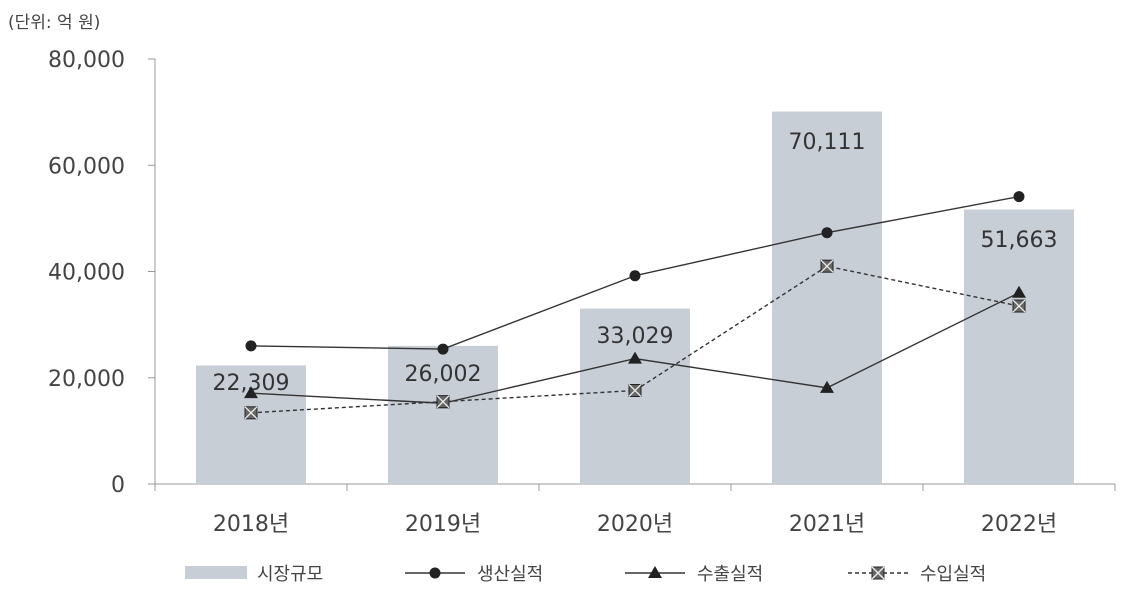 This screenshot has height=594, width=1140. What do you see at coordinates (655, 572) in the screenshot?
I see `legend-triangle-marker` at bounding box center [655, 572].